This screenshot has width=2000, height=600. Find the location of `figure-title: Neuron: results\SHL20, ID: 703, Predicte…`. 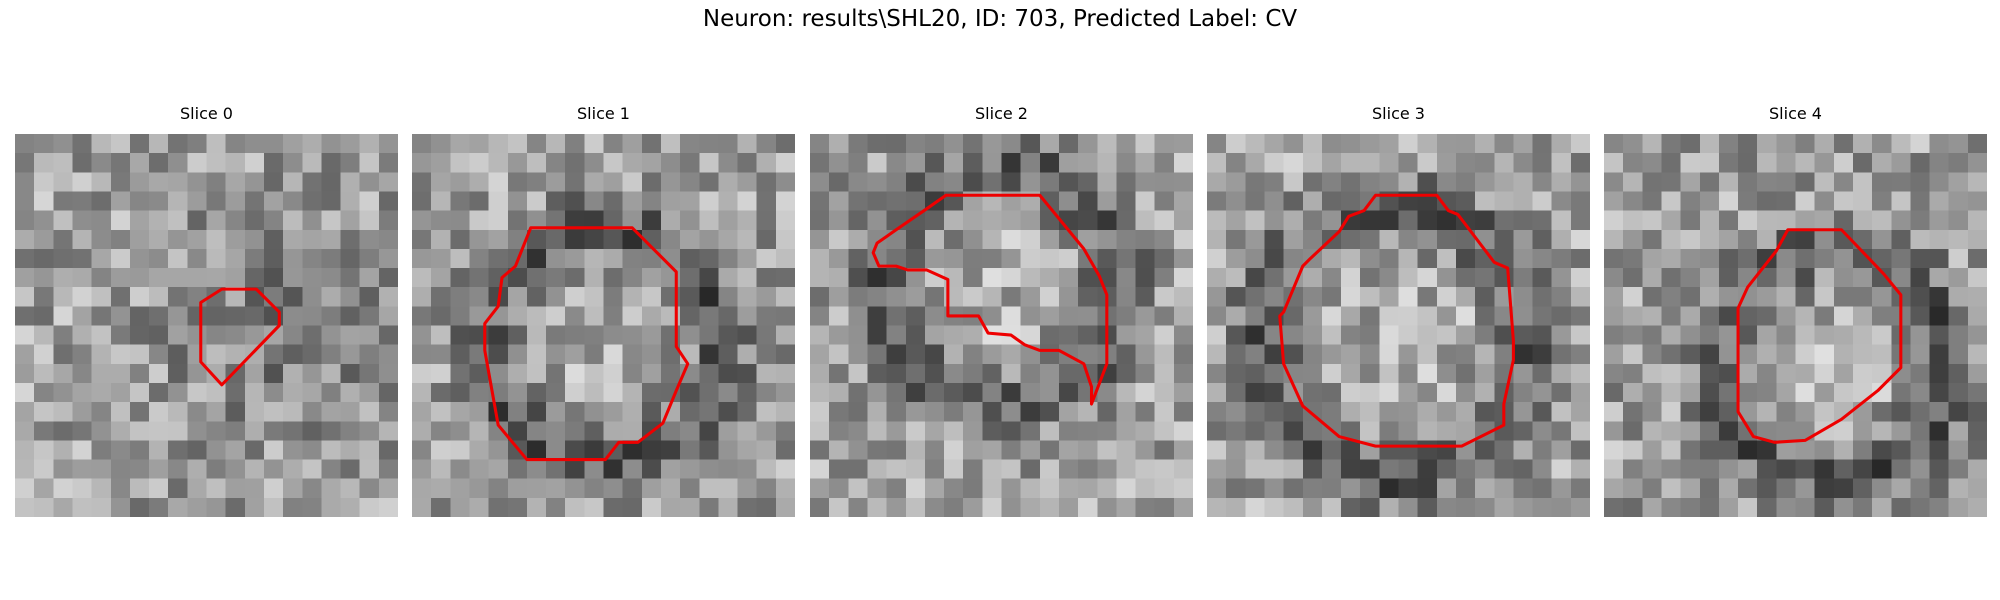

figure-title: Neuron: results\SHL20, ID: 703, Predicte… is located at coordinates (1000, 19).